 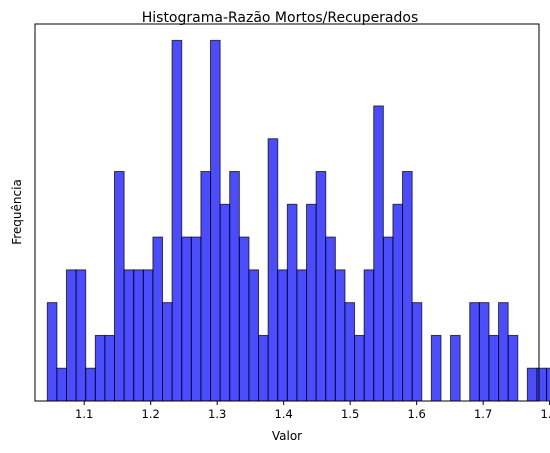 What do you see at coordinates (284, 414) in the screenshot?
I see `x-tick-label: 1.4` at bounding box center [284, 414].